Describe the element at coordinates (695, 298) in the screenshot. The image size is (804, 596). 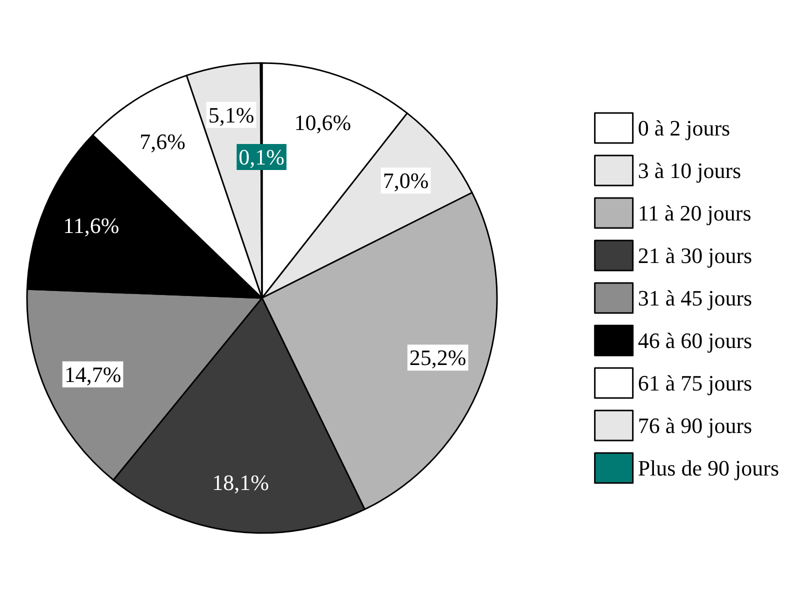
I see `legend-label: 31 à 45 jours` at that location.